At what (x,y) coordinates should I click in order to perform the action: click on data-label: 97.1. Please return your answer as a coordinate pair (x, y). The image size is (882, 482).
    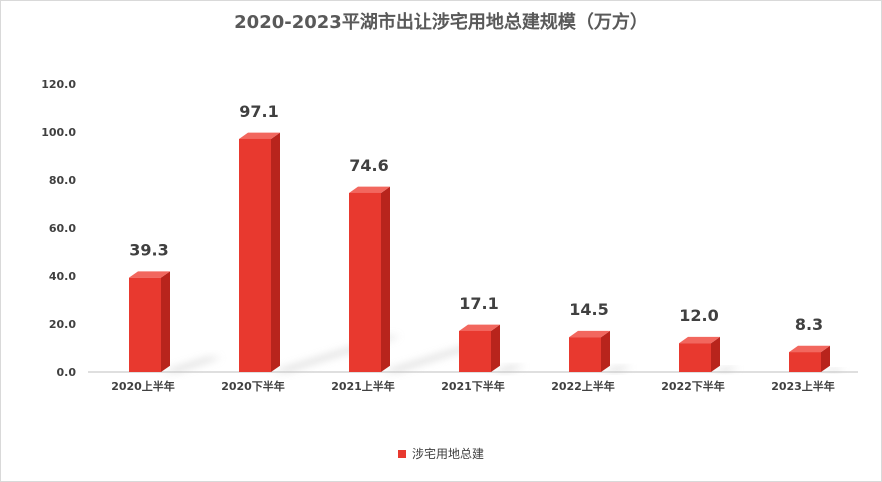
    Looking at the image, I should click on (258, 111).